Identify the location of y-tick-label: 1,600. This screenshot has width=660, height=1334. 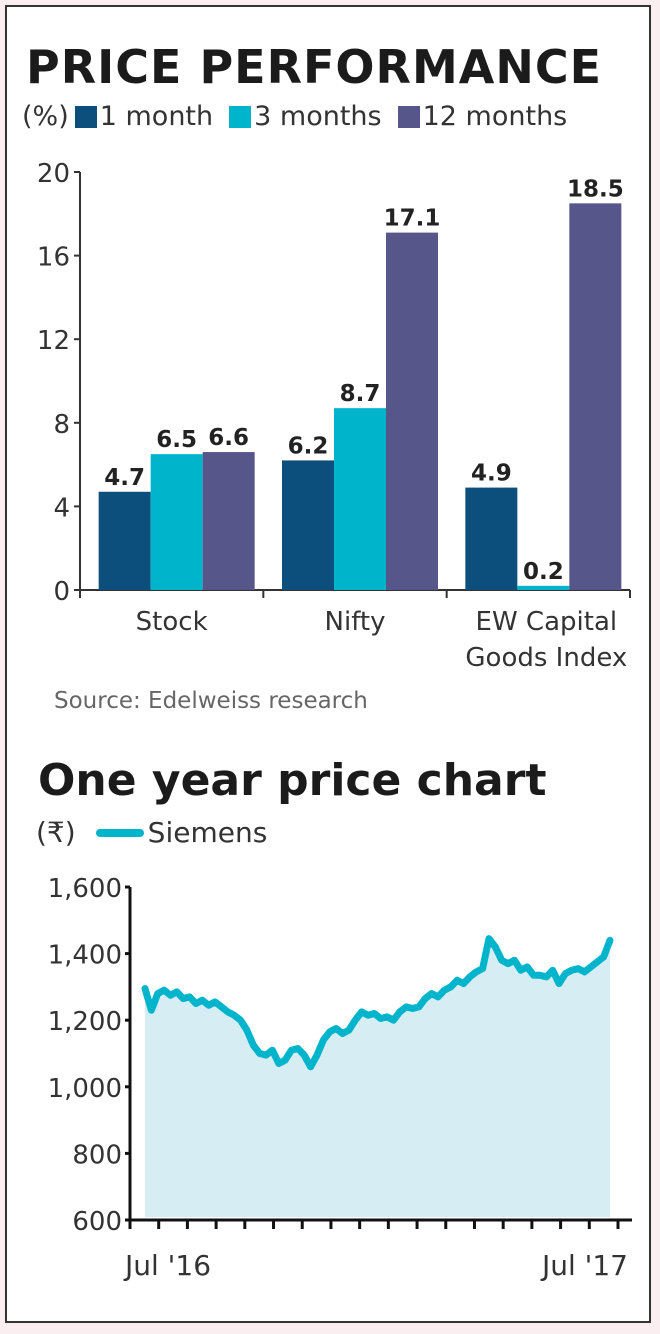
(85, 889).